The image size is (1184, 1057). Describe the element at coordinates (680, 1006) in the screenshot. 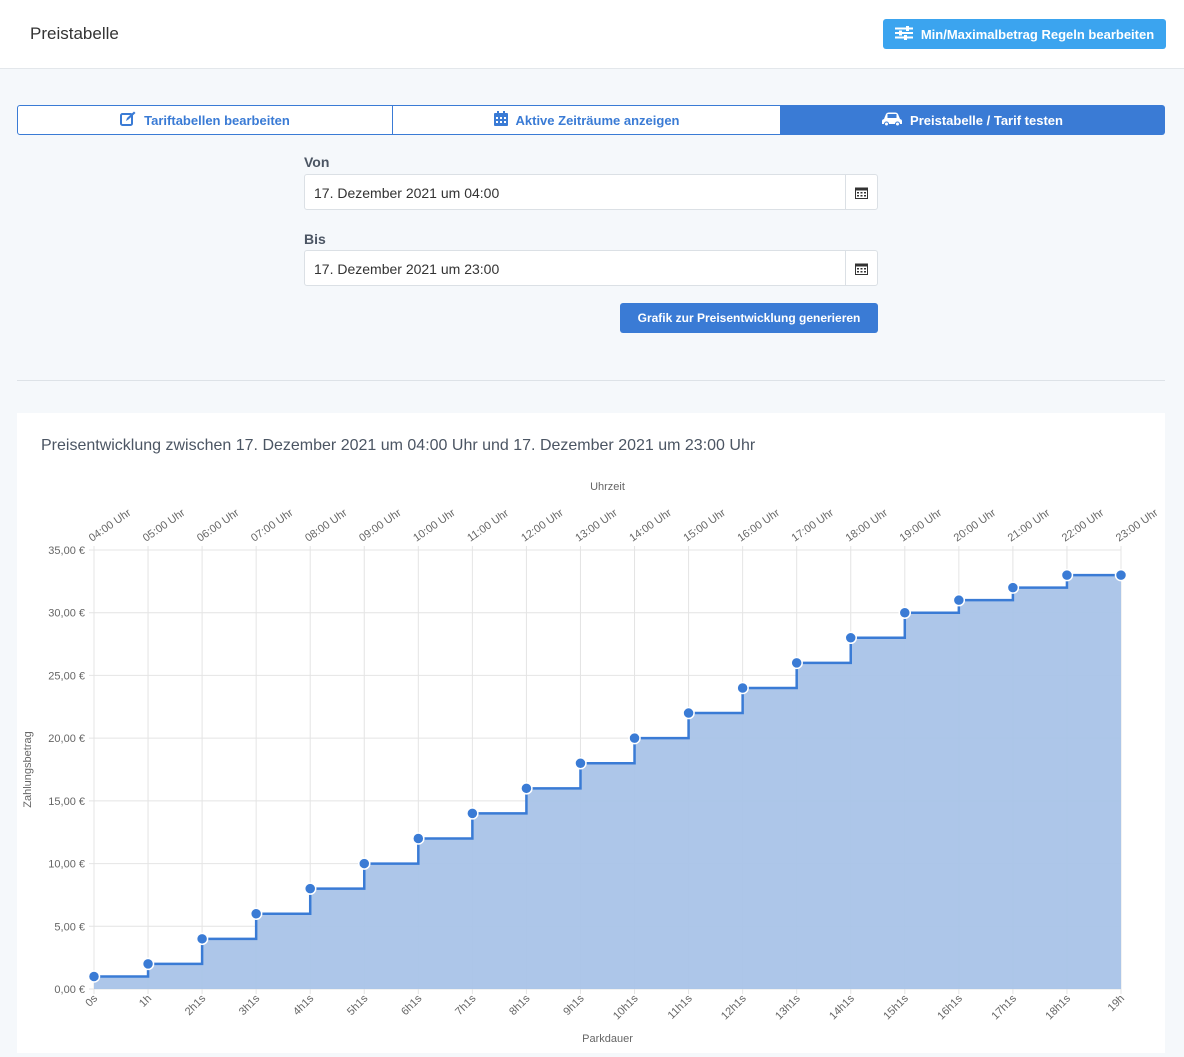

I see `x-tick-label: 11h1s` at that location.